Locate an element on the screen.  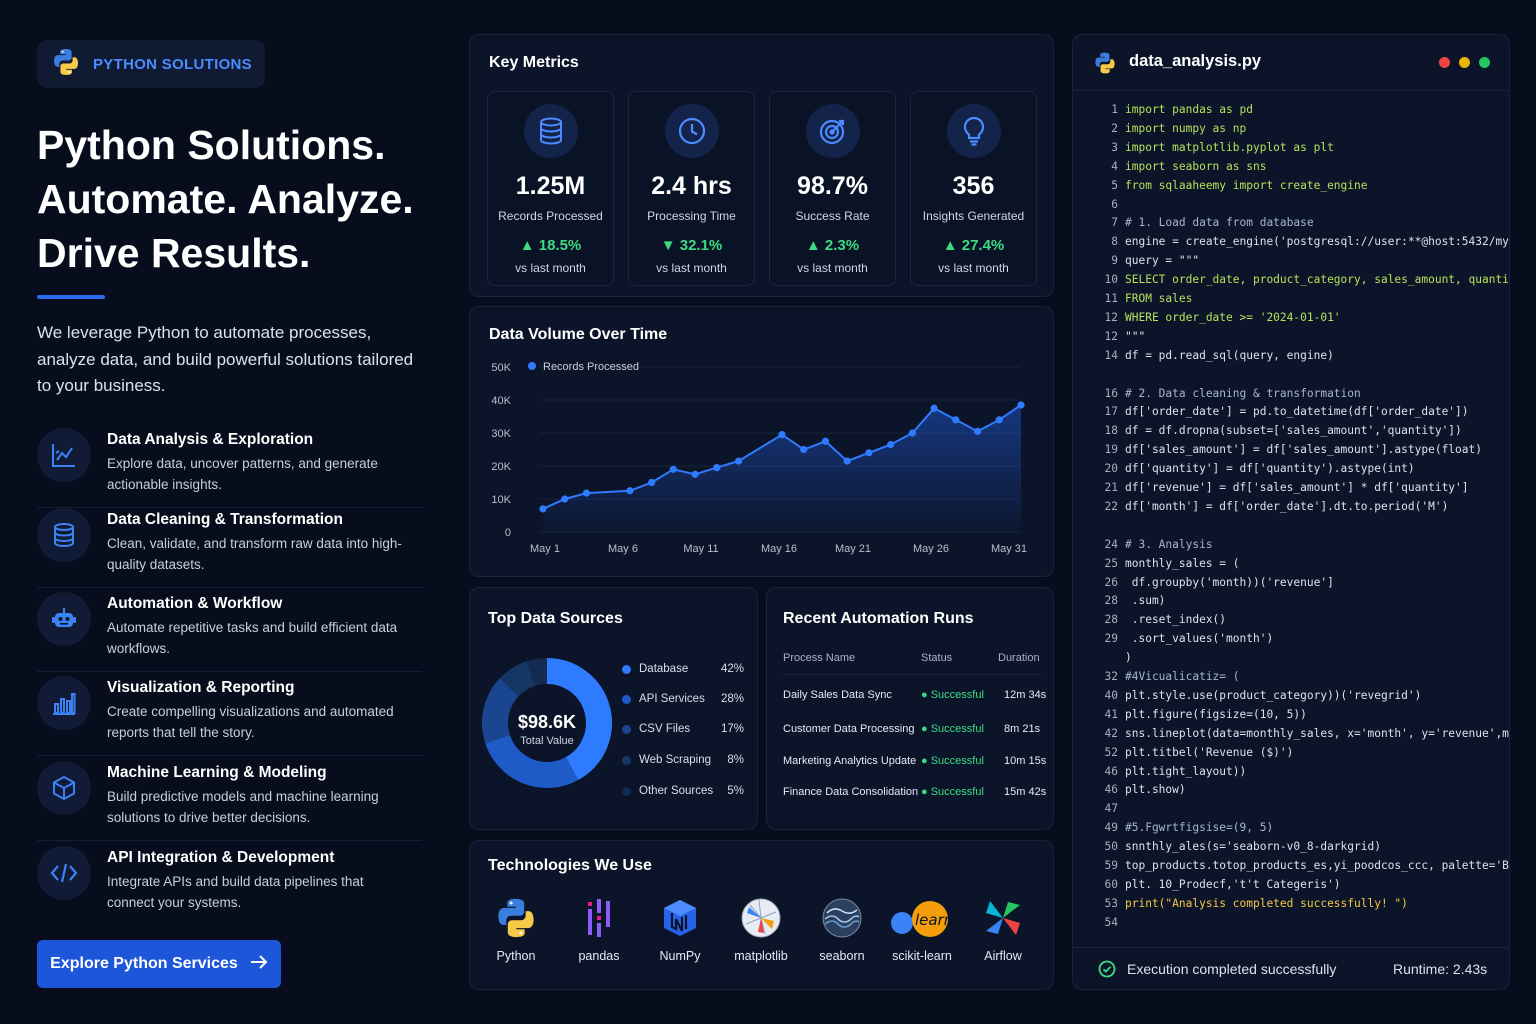
code-line: 11 FROM sales is located at coordinates (1133, 301).